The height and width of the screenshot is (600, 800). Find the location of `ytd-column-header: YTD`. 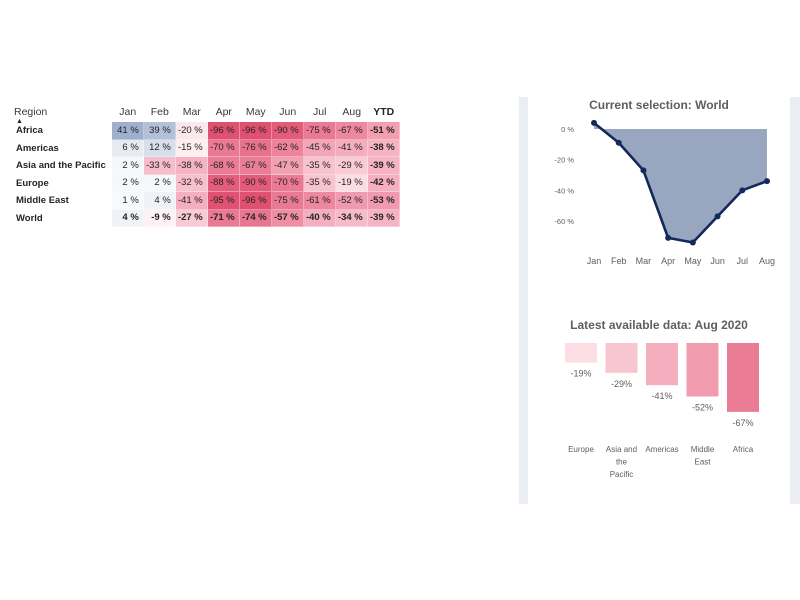

ytd-column-header: YTD is located at coordinates (384, 112).